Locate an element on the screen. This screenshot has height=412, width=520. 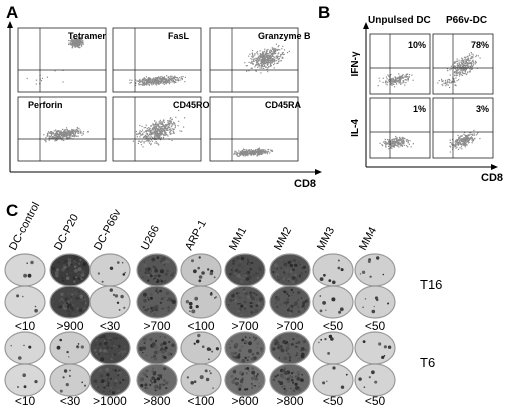
panel-b-headers: Unpulsed DC P66v-DC is located at coordinates (427, 20).